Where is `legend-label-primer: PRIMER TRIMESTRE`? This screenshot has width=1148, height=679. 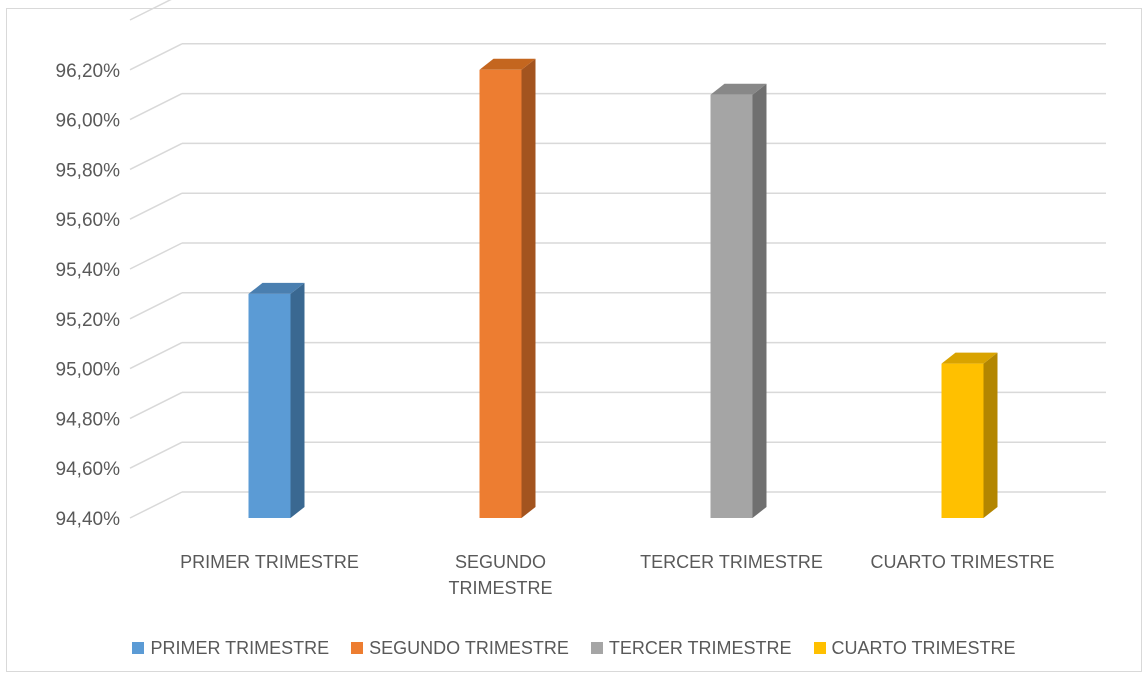
legend-label-primer: PRIMER TRIMESTRE is located at coordinates (240, 647).